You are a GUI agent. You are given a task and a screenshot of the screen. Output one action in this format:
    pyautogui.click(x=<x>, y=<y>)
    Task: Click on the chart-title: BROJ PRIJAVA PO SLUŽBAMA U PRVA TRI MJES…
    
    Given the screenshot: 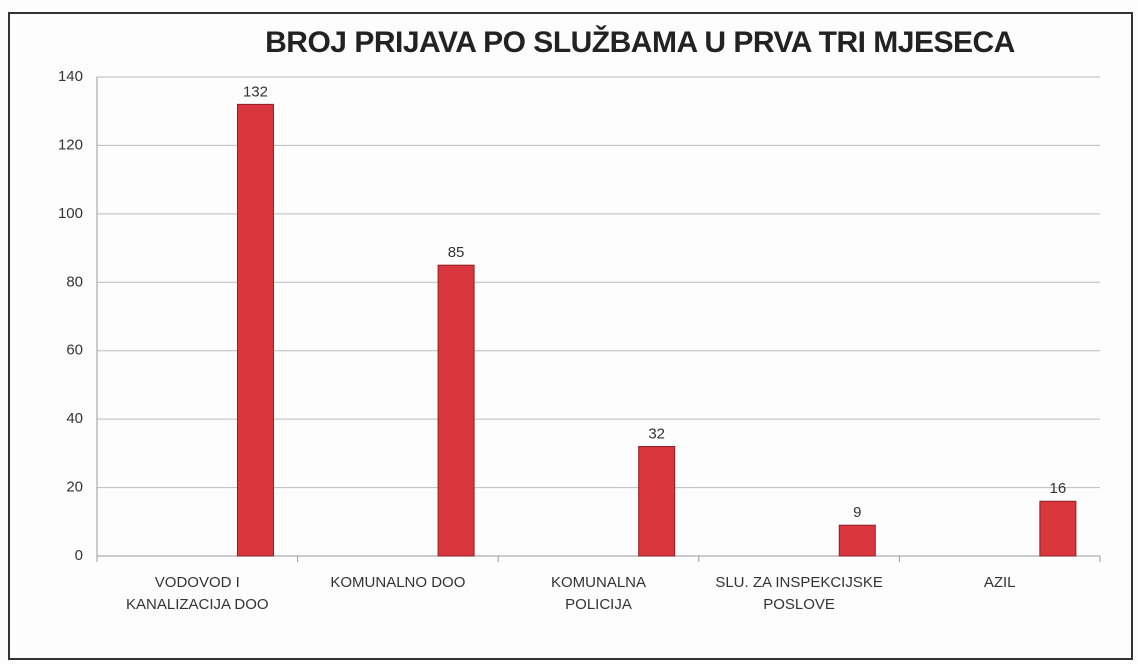 What is the action you would take?
    pyautogui.click(x=640, y=42)
    